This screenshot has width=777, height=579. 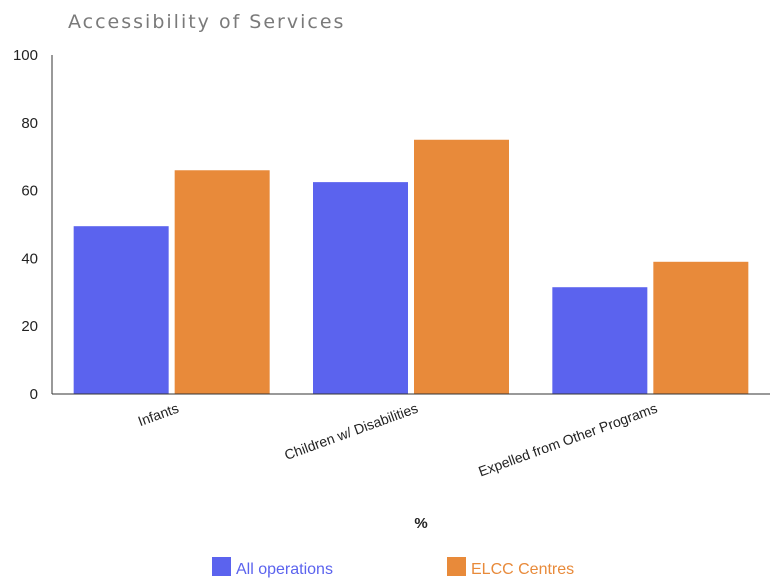 I want to click on x-axis-label: %, so click(x=420, y=523).